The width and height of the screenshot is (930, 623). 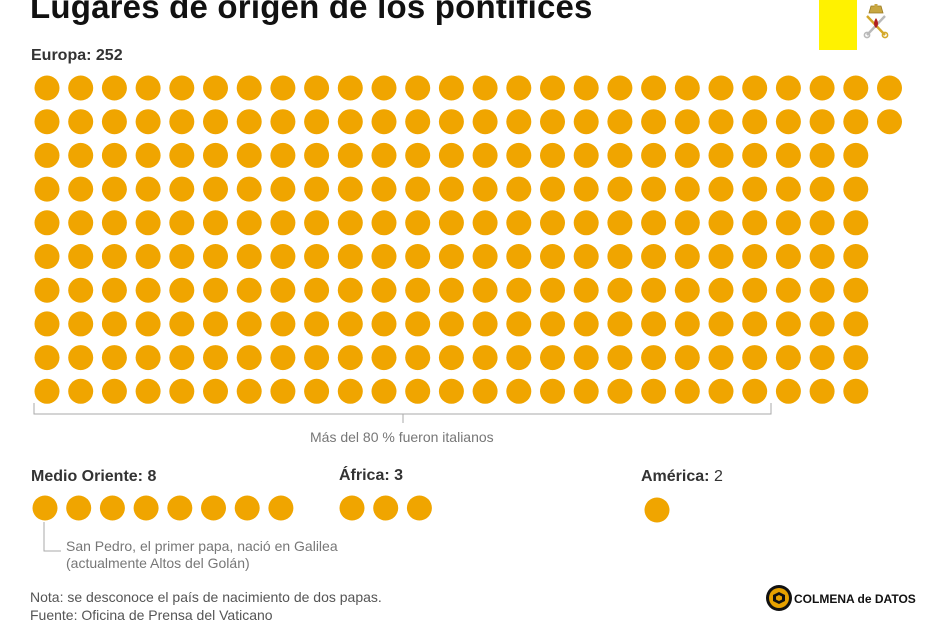 What do you see at coordinates (61, 55) in the screenshot?
I see `europe-label-text: Europa:` at bounding box center [61, 55].